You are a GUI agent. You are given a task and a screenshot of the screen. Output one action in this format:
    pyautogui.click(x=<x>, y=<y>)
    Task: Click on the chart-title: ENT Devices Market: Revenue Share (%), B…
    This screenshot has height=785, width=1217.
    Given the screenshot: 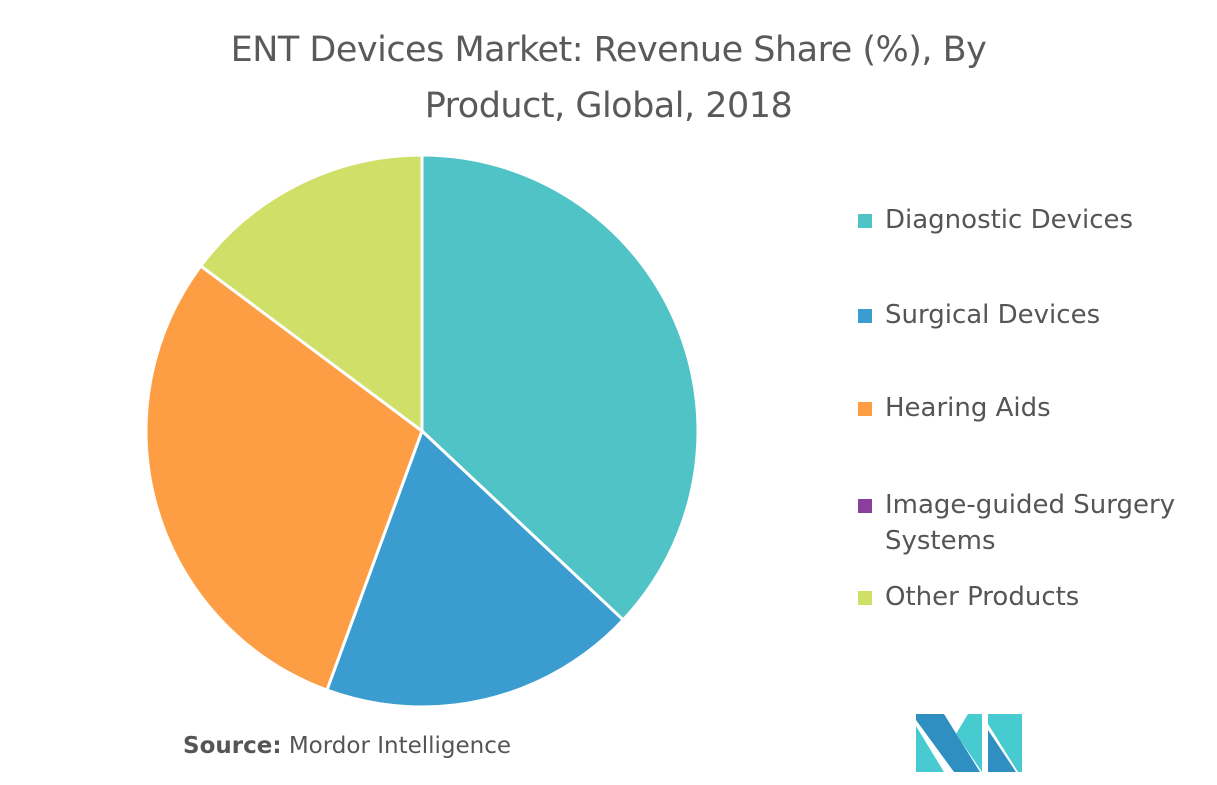 What is the action you would take?
    pyautogui.click(x=608, y=78)
    